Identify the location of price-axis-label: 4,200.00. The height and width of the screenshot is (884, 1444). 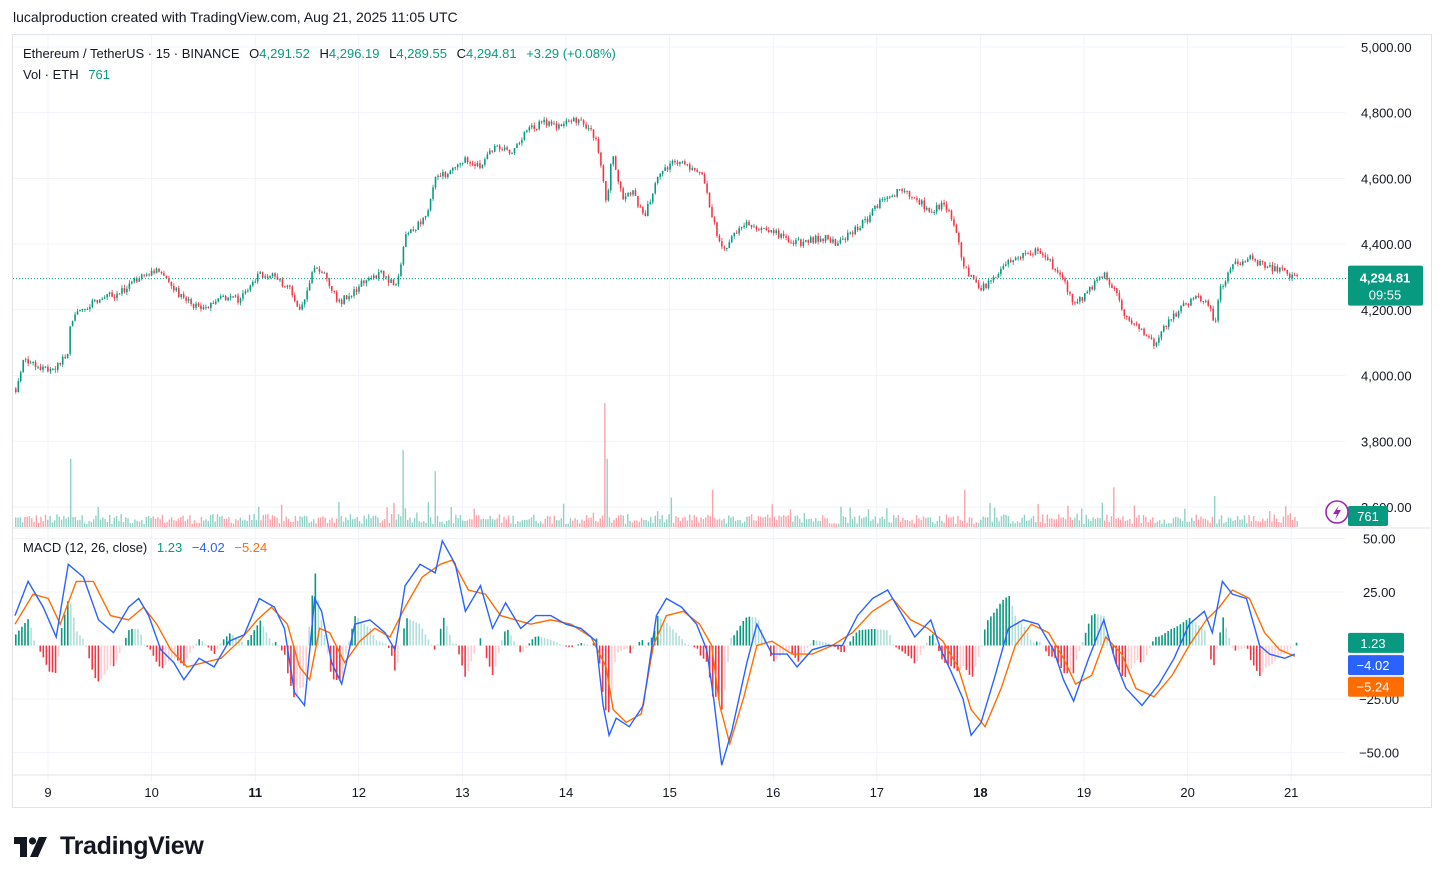
(1386, 310).